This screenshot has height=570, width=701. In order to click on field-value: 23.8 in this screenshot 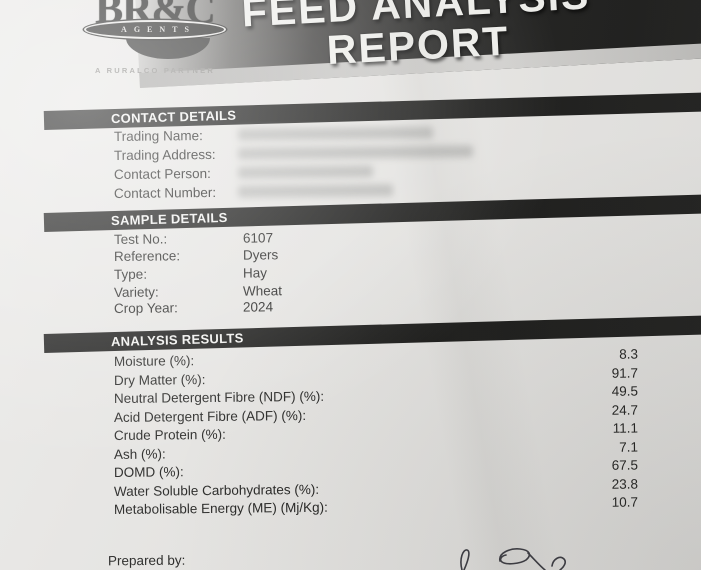, I will do `click(625, 484)`.